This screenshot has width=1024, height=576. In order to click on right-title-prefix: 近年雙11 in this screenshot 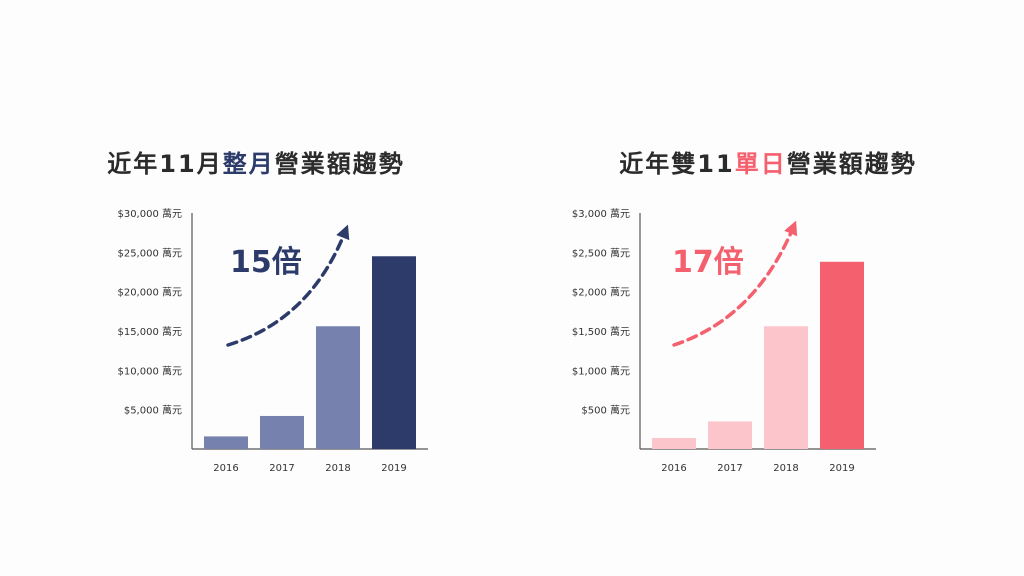, I will do `click(677, 164)`.